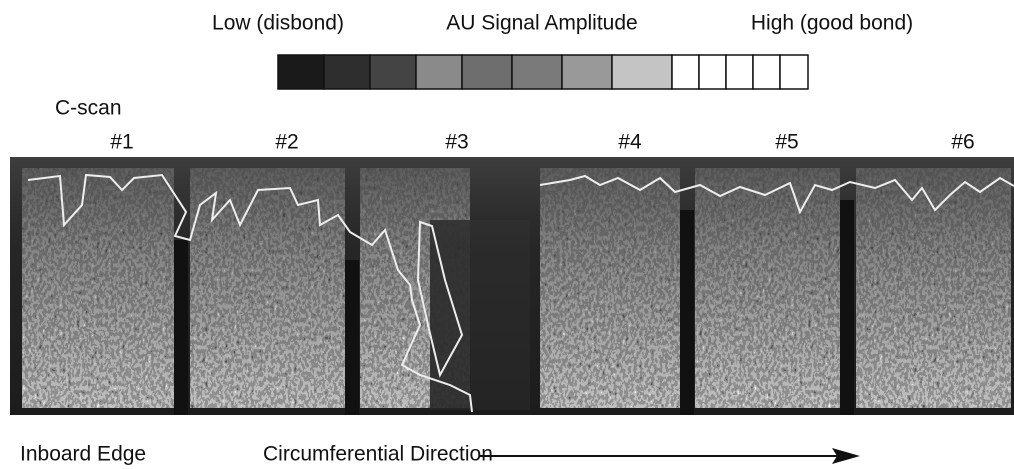 The image size is (1014, 469). What do you see at coordinates (121, 142) in the screenshot?
I see `panel-label: #1` at bounding box center [121, 142].